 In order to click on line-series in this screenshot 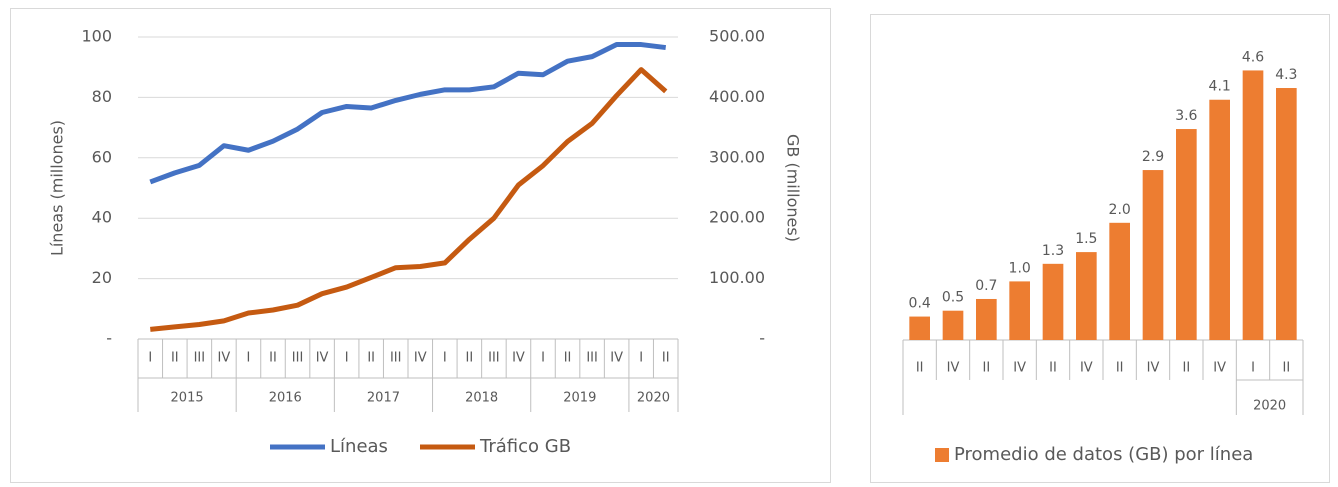, I will do `click(408, 113)`.